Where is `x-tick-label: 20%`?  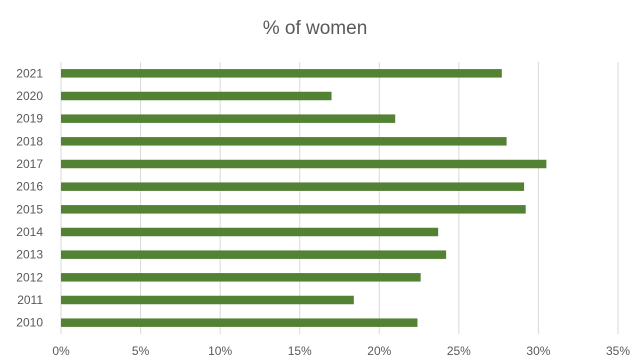
x-tick-label: 20% is located at coordinates (379, 351).